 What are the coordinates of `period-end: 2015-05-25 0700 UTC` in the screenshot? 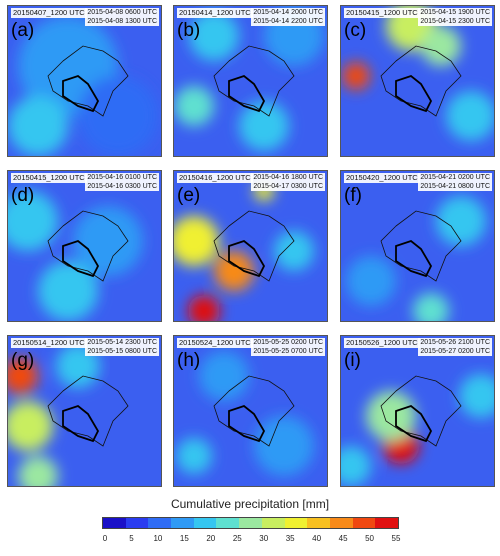 It's located at (288, 351).